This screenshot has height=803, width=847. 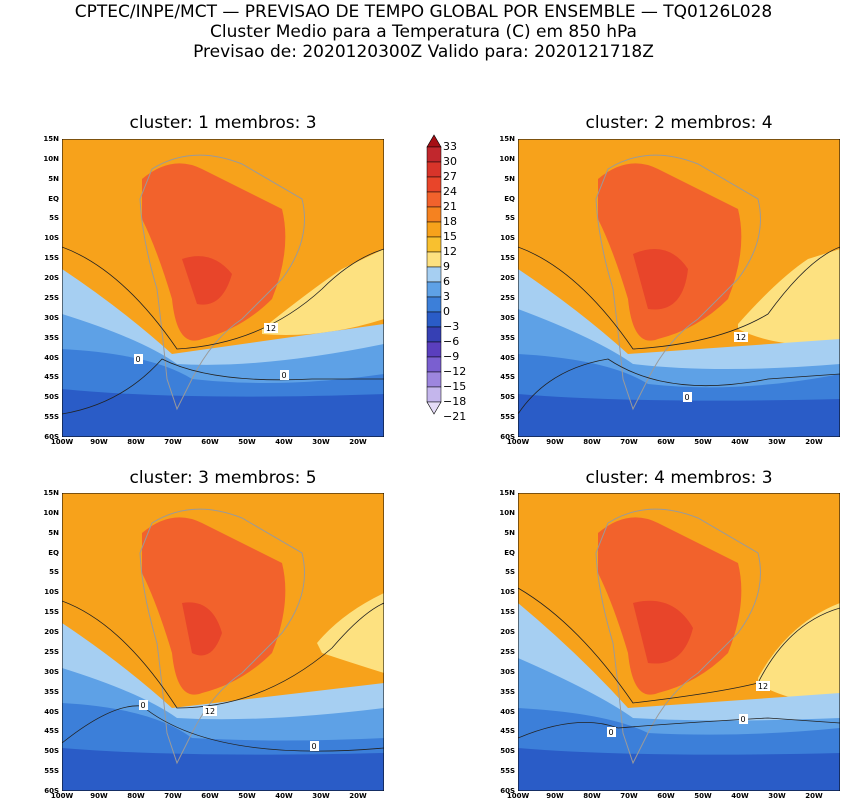 I want to click on panel-2-map: 12 0, so click(x=679, y=288).